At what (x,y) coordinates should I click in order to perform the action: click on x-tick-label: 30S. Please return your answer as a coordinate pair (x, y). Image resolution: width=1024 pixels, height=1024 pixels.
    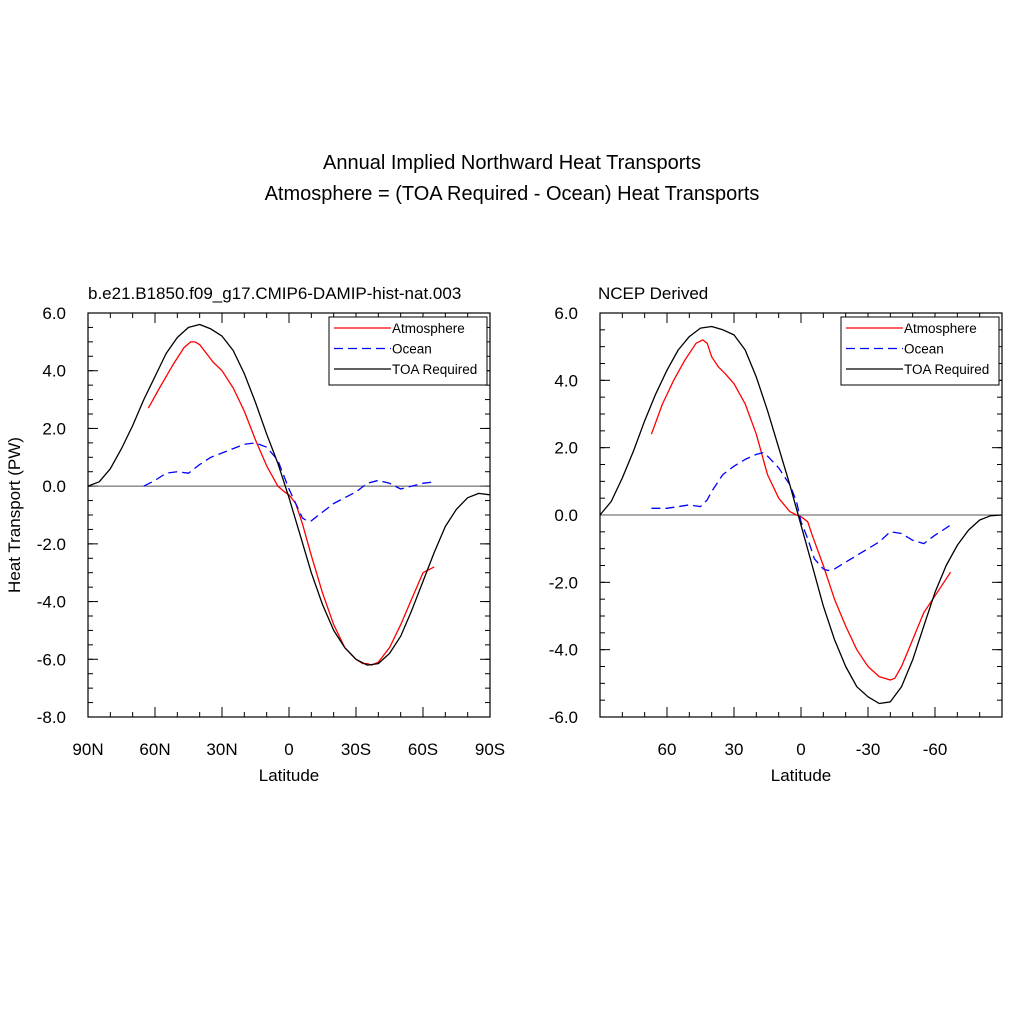
    Looking at the image, I should click on (356, 749).